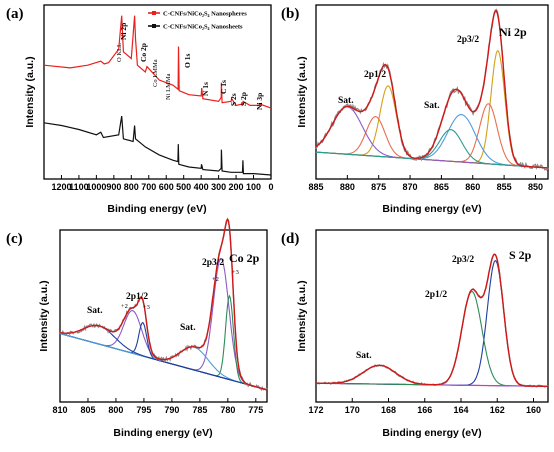 The image size is (554, 452). I want to click on x-axis-label-b: Binding energy (eV), so click(431, 209).